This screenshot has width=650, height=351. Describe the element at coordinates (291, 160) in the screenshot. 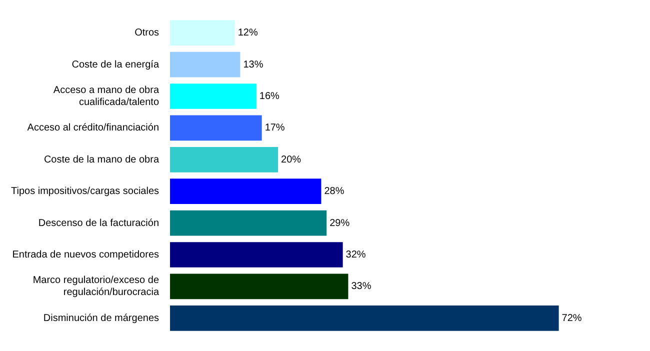

I see `data-label: 20%` at that location.